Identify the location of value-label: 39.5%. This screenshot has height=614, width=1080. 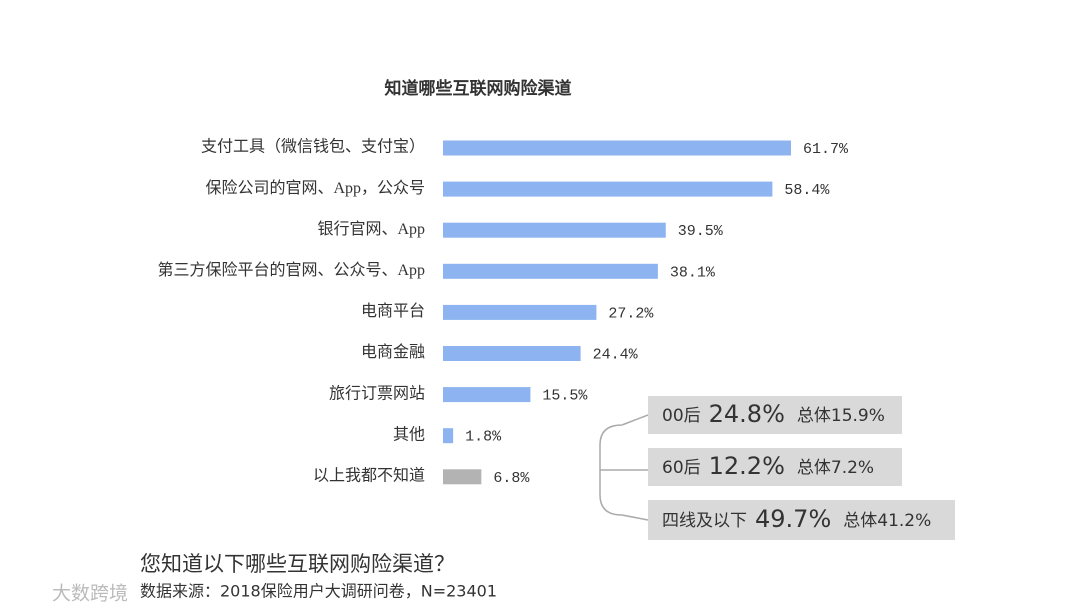
(701, 231).